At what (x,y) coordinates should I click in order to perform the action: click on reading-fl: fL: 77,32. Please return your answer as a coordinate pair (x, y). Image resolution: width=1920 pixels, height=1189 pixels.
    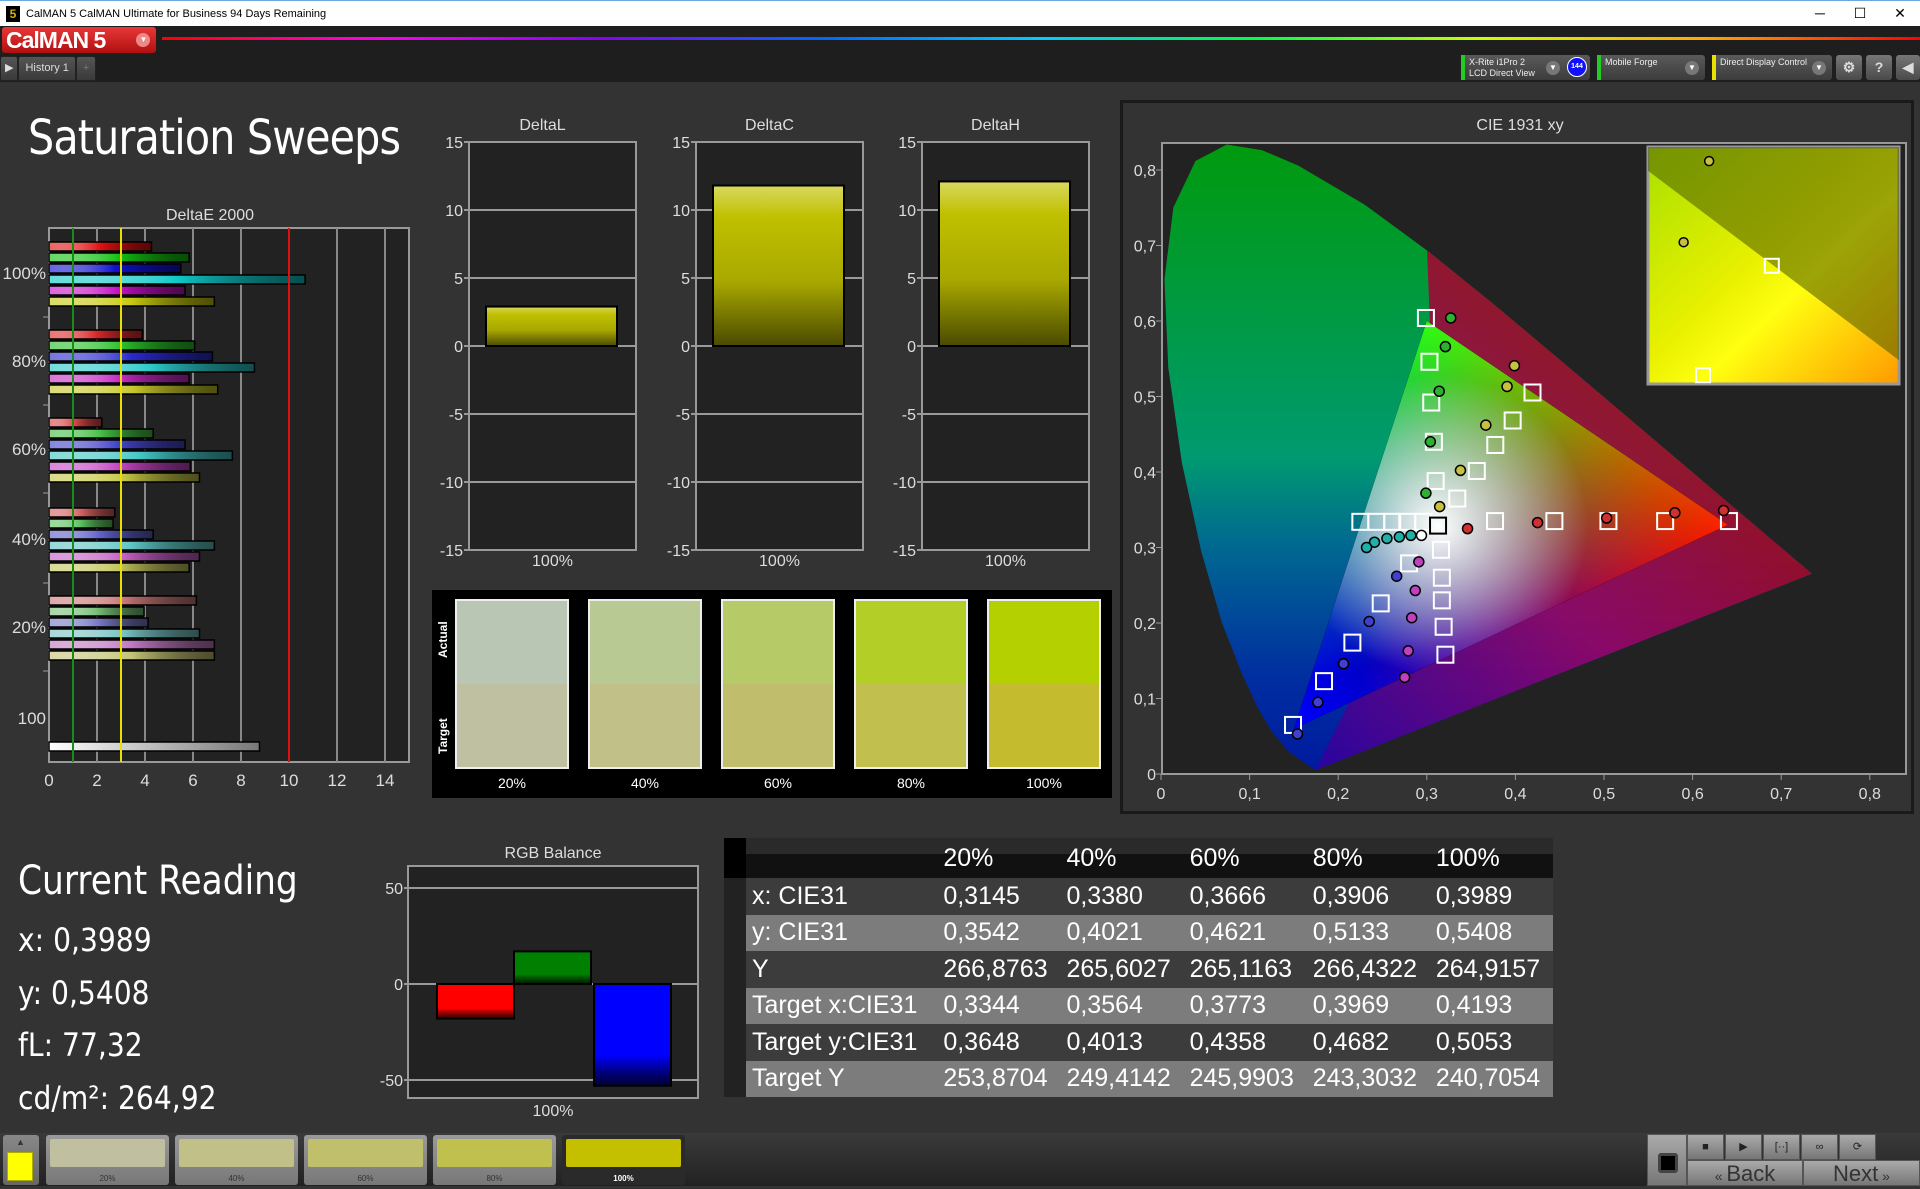
    Looking at the image, I should click on (80, 1045).